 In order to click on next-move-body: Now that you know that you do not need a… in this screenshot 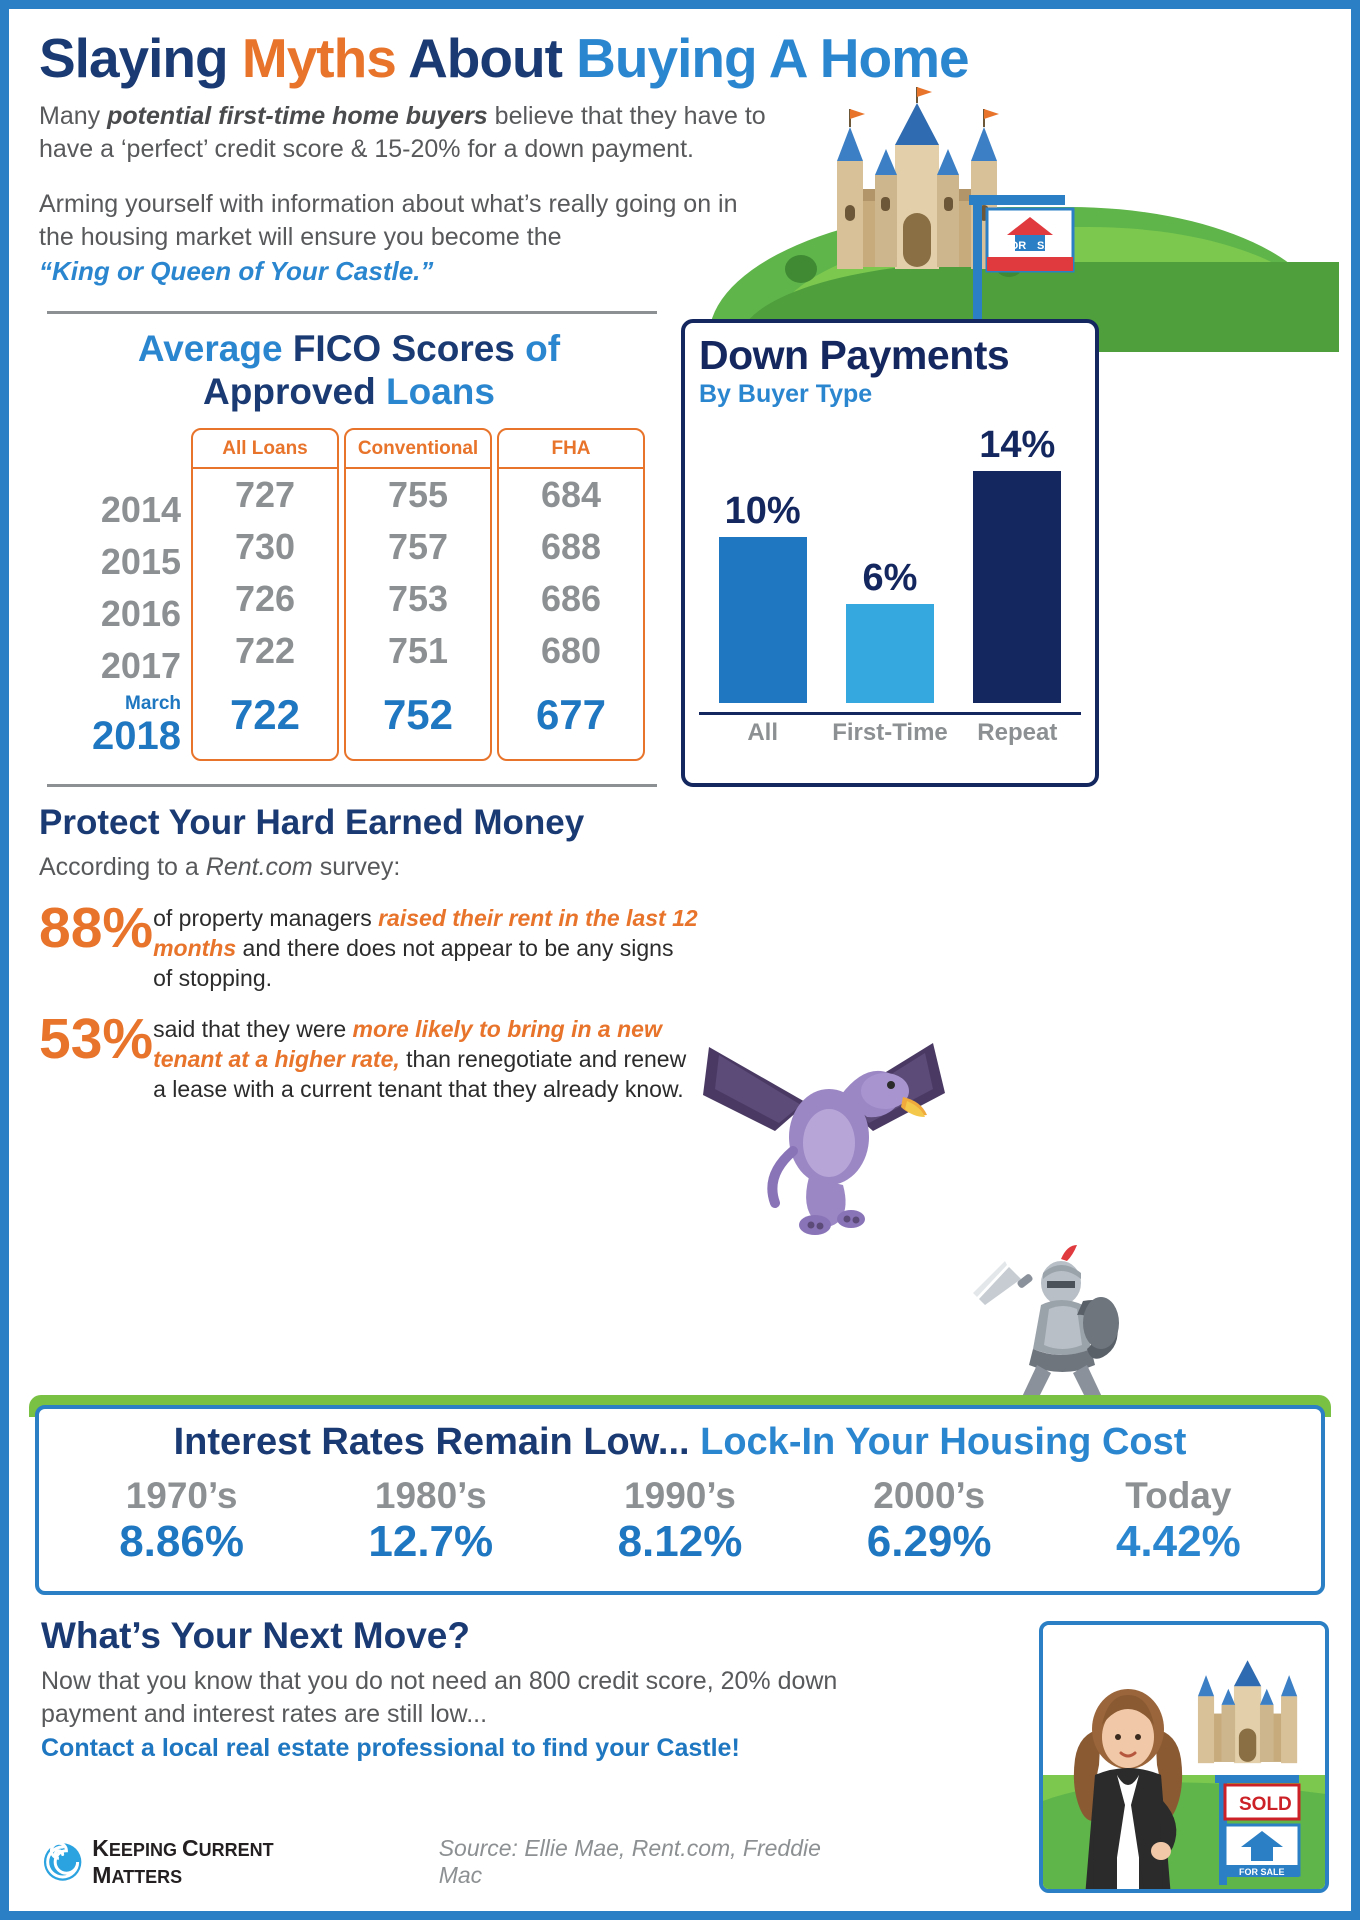, I will do `click(439, 1697)`.